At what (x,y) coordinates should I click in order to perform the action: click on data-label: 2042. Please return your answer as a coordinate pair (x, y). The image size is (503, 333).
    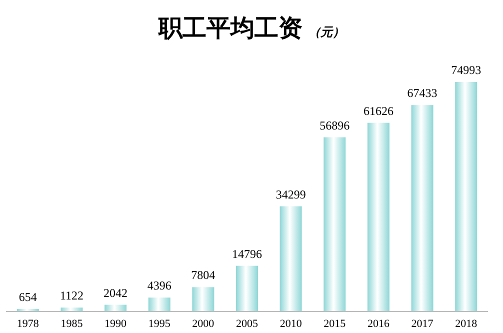
    Looking at the image, I should click on (116, 293).